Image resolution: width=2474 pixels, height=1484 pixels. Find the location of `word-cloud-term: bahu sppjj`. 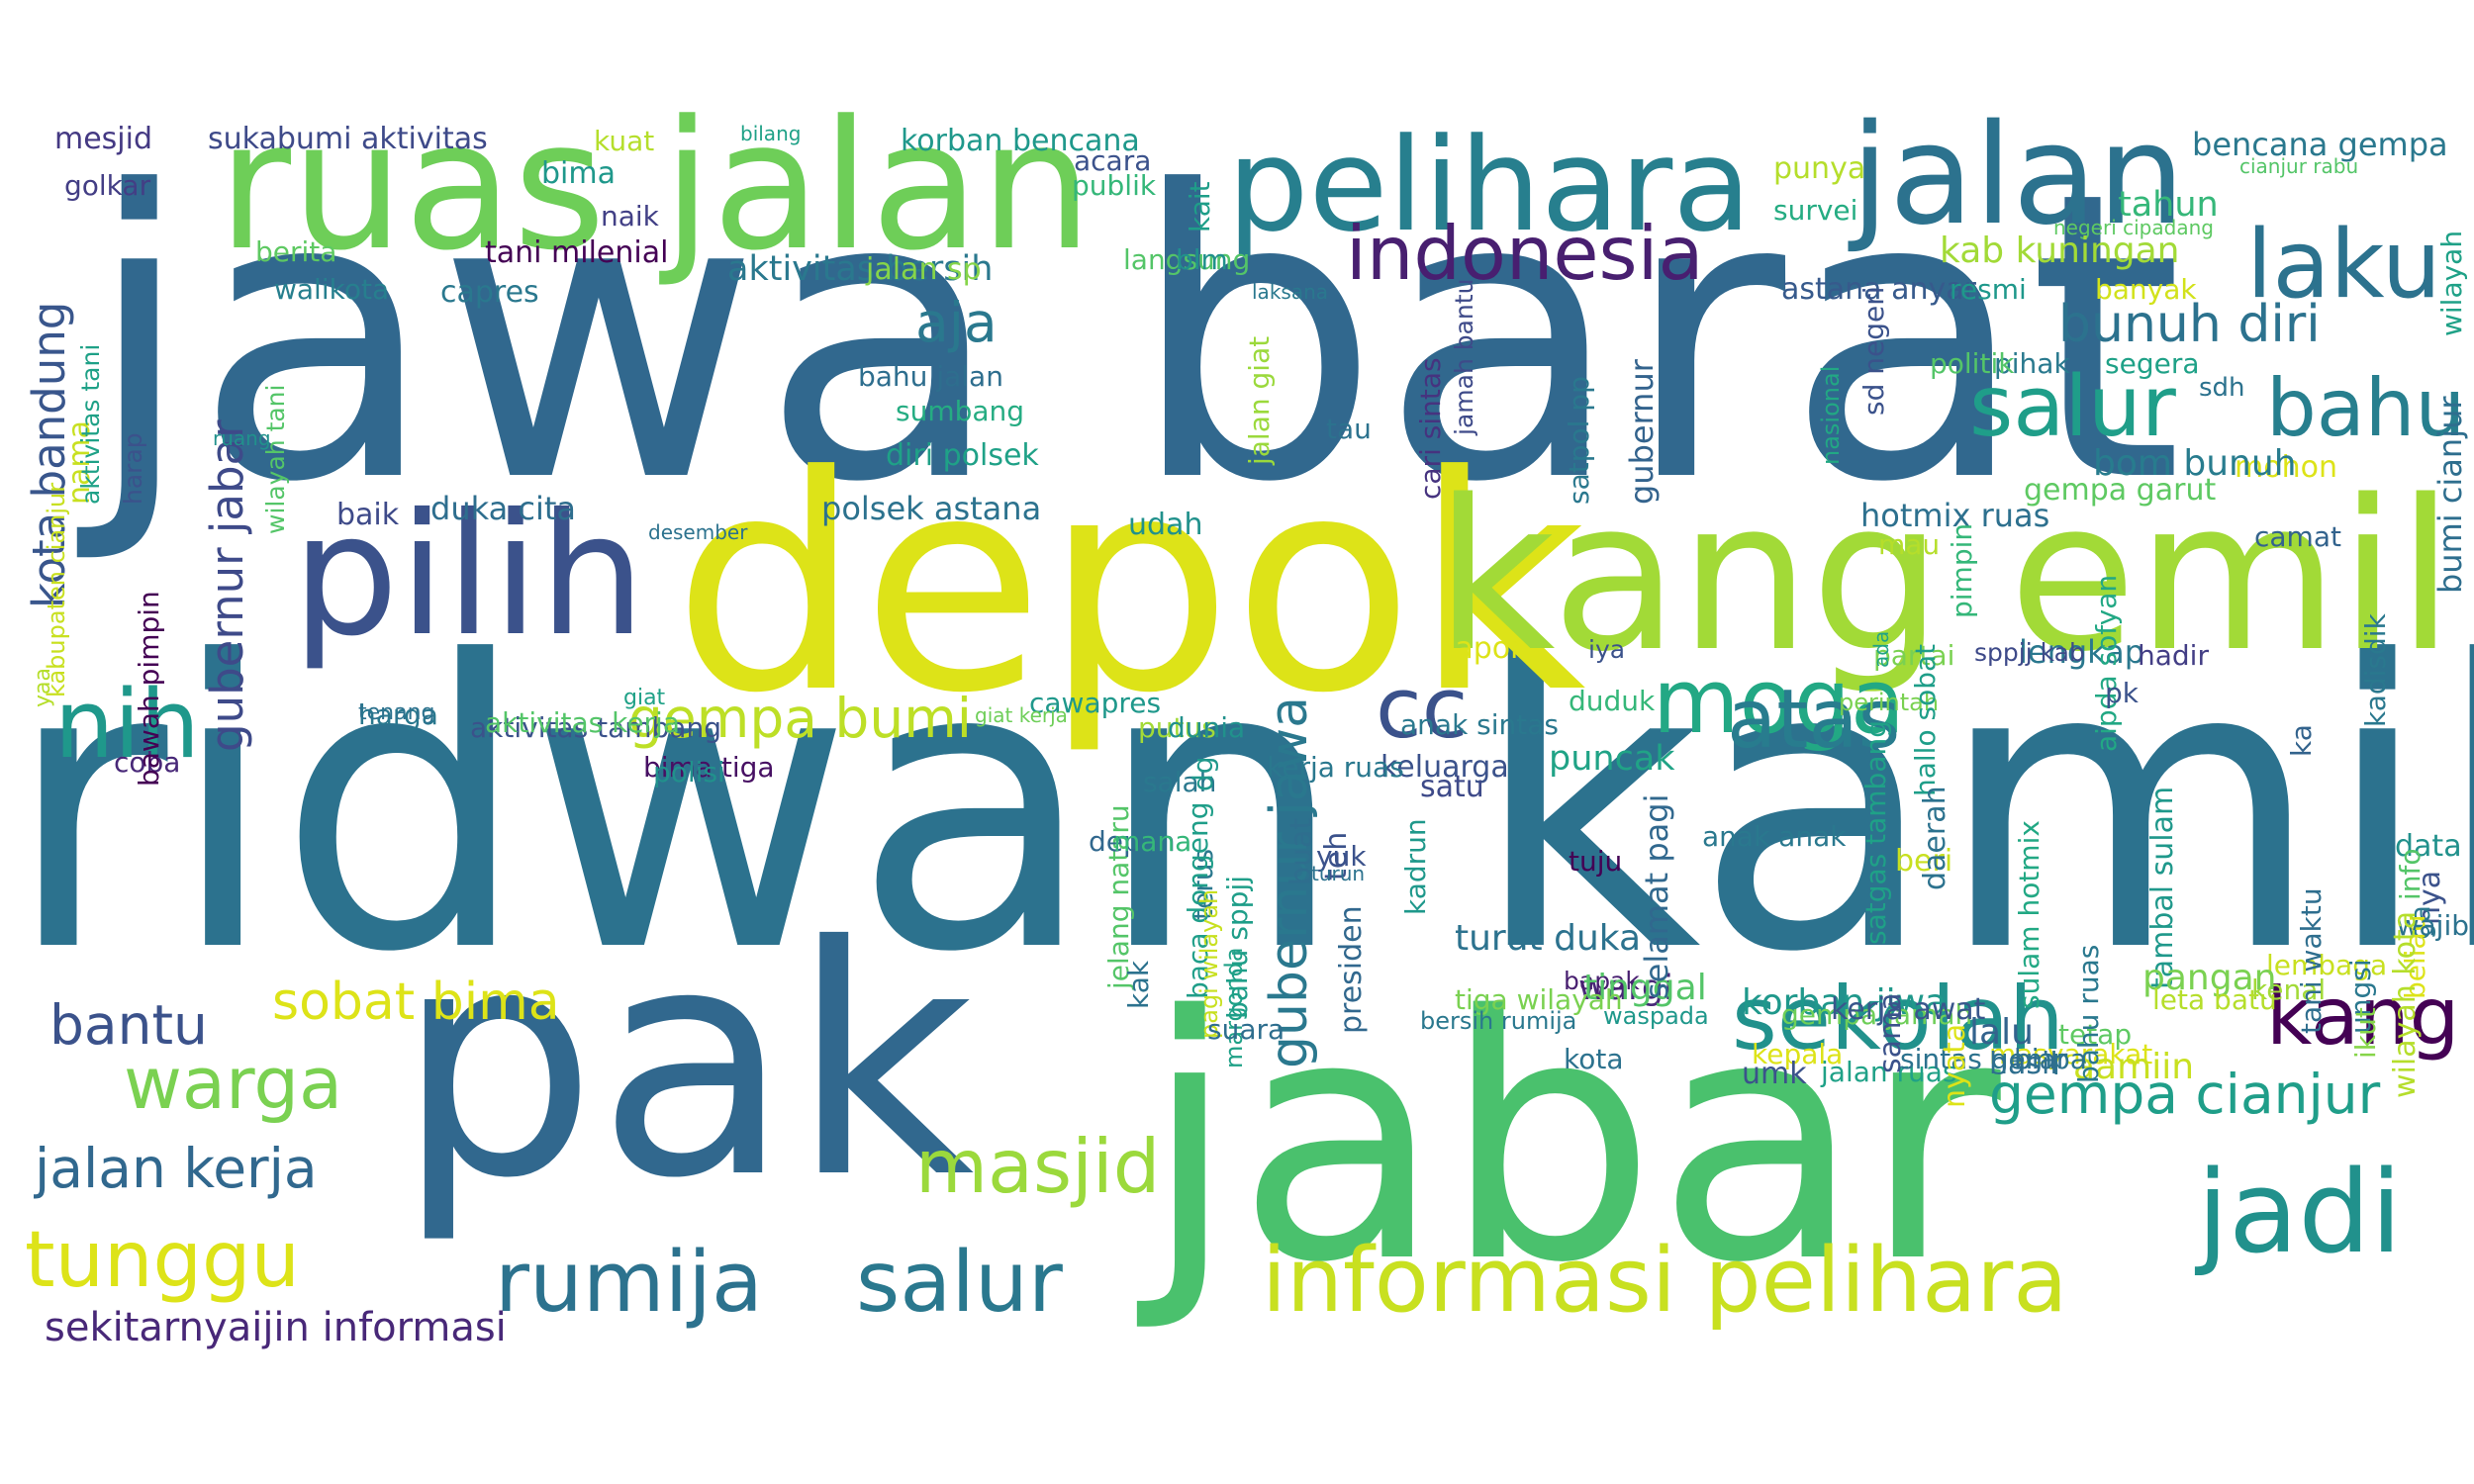

word-cloud-term: bahu sppjj is located at coordinates (1237, 947).